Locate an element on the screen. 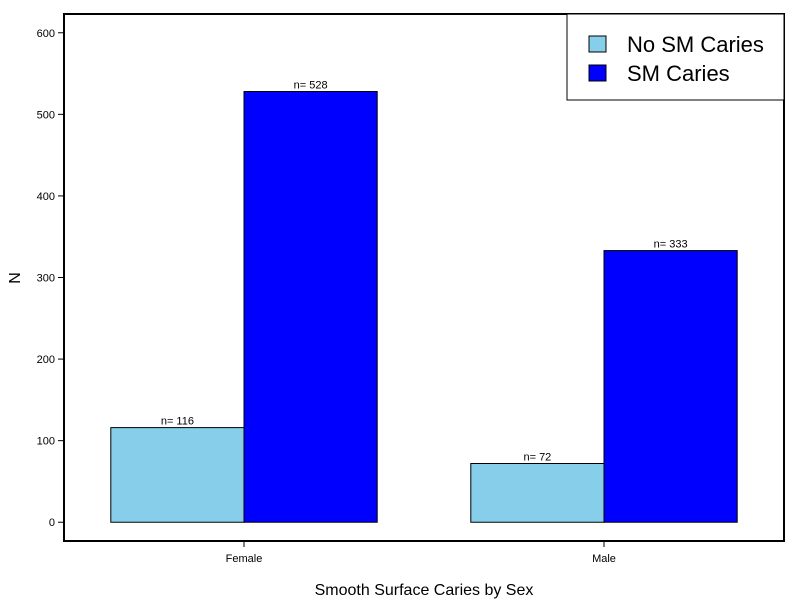 The width and height of the screenshot is (800, 600). x-axis: Female Male is located at coordinates (421, 553).